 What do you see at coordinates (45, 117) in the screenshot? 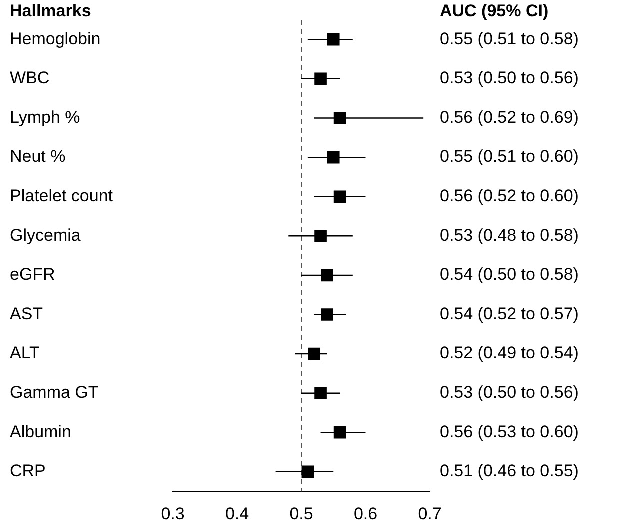
I see `y-tick-label: Lymph %` at bounding box center [45, 117].